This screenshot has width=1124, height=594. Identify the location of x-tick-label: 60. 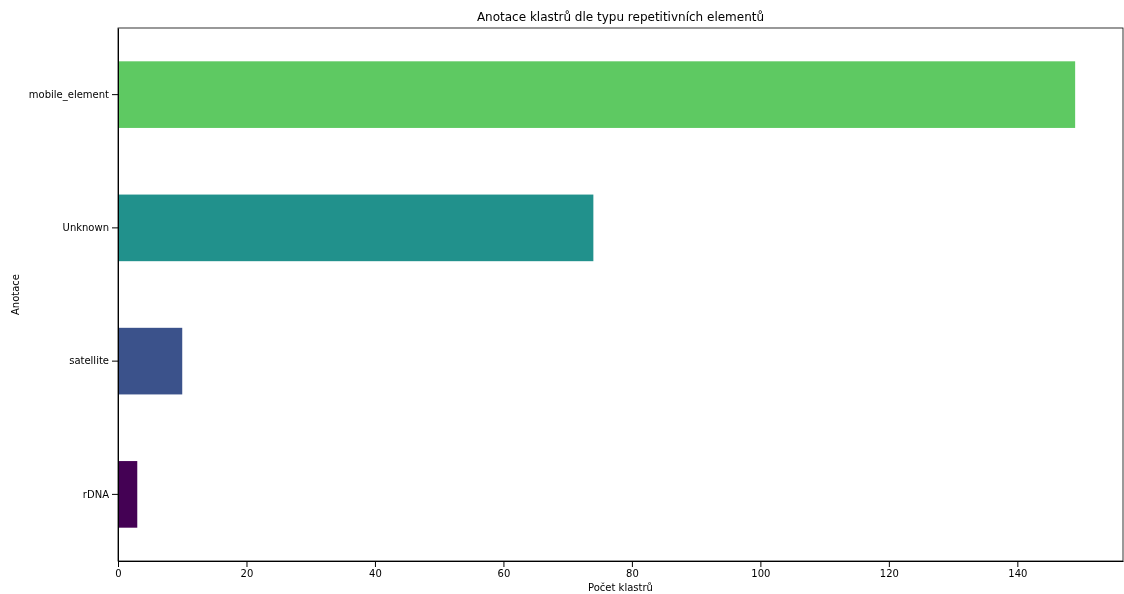
(504, 574).